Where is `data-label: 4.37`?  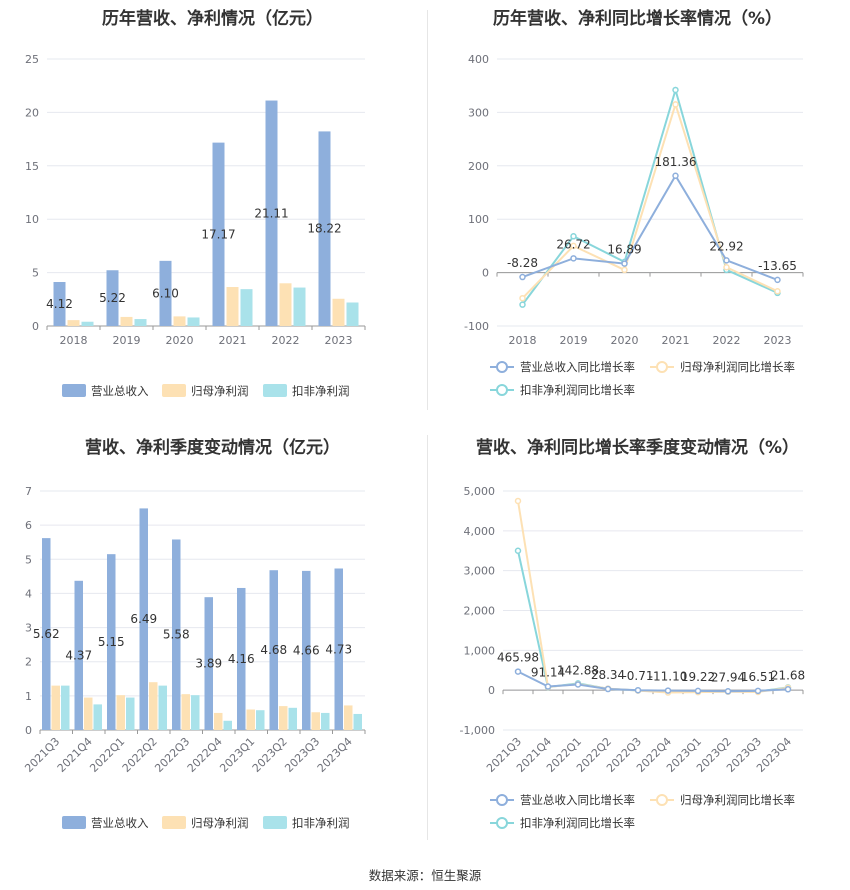 data-label: 4.37 is located at coordinates (78, 655).